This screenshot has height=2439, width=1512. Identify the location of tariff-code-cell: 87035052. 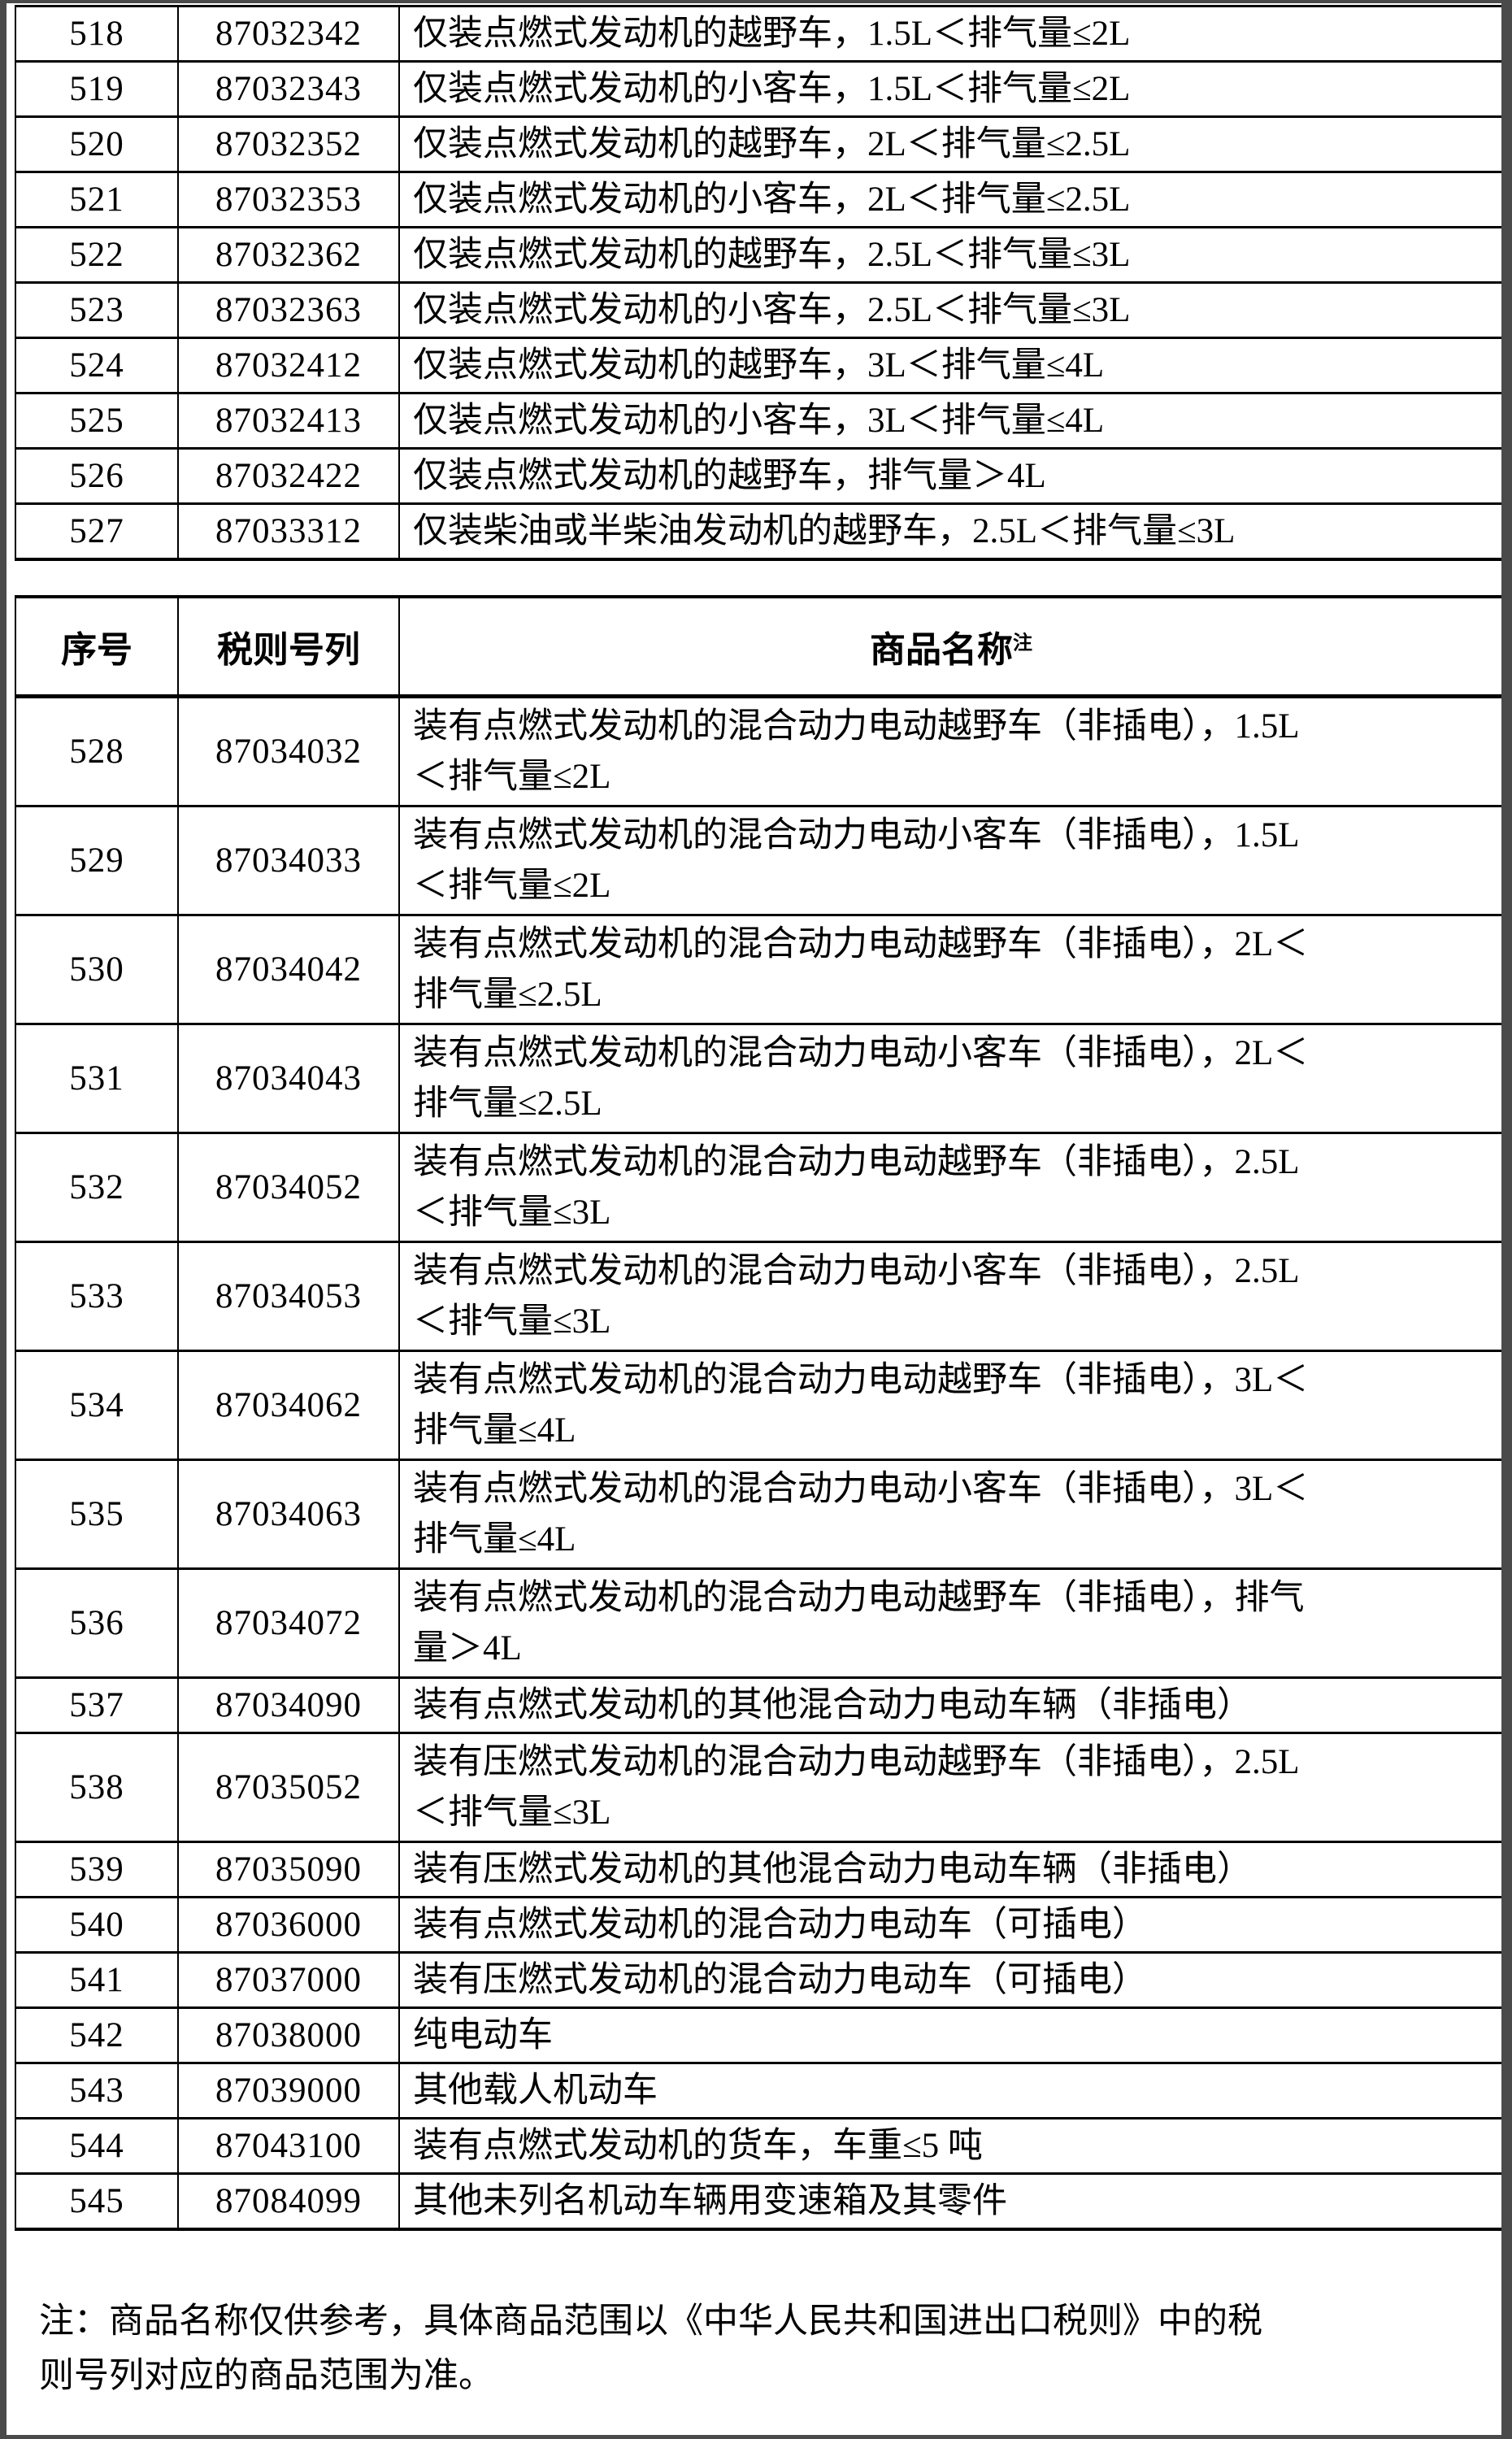
(288, 1787).